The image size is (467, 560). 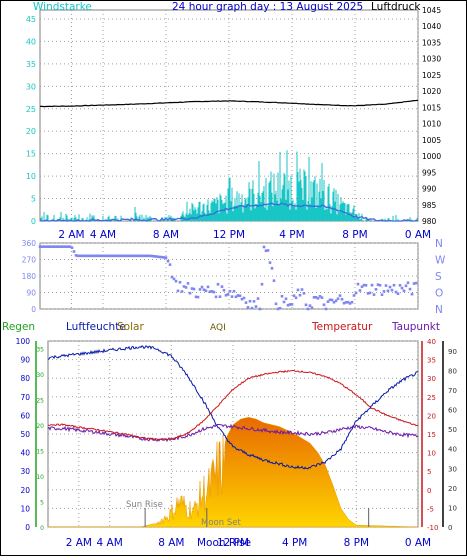 I want to click on dewpoint-tick-label: 10, so click(x=452, y=508).